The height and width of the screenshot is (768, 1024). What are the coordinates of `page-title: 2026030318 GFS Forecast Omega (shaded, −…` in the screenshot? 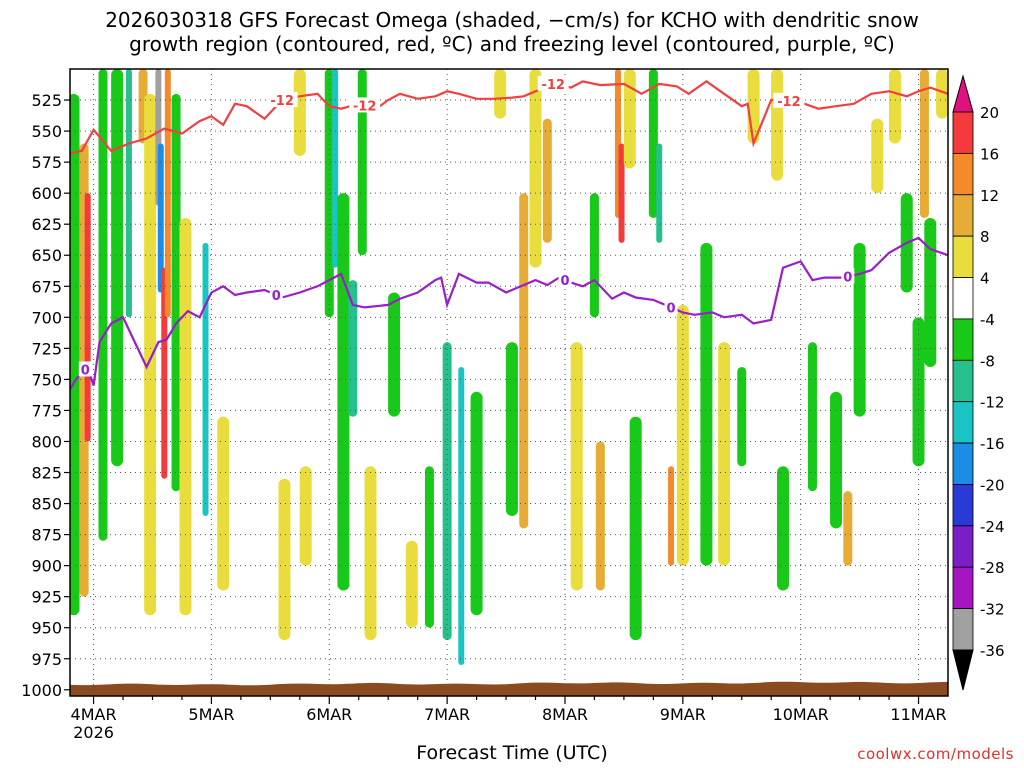 It's located at (512, 32).